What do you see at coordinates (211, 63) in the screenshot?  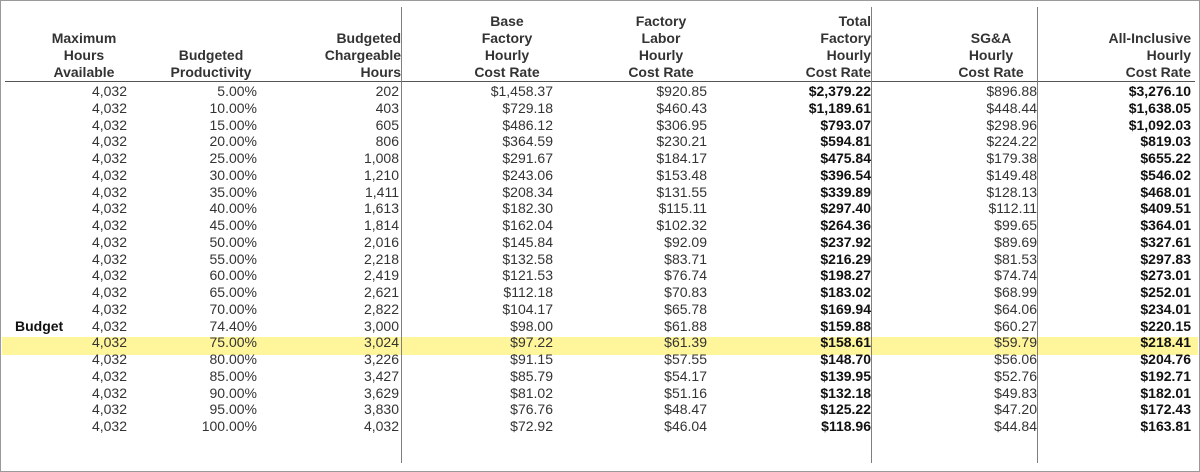 I see `header-productivity-label: Budgeted Productivity` at bounding box center [211, 63].